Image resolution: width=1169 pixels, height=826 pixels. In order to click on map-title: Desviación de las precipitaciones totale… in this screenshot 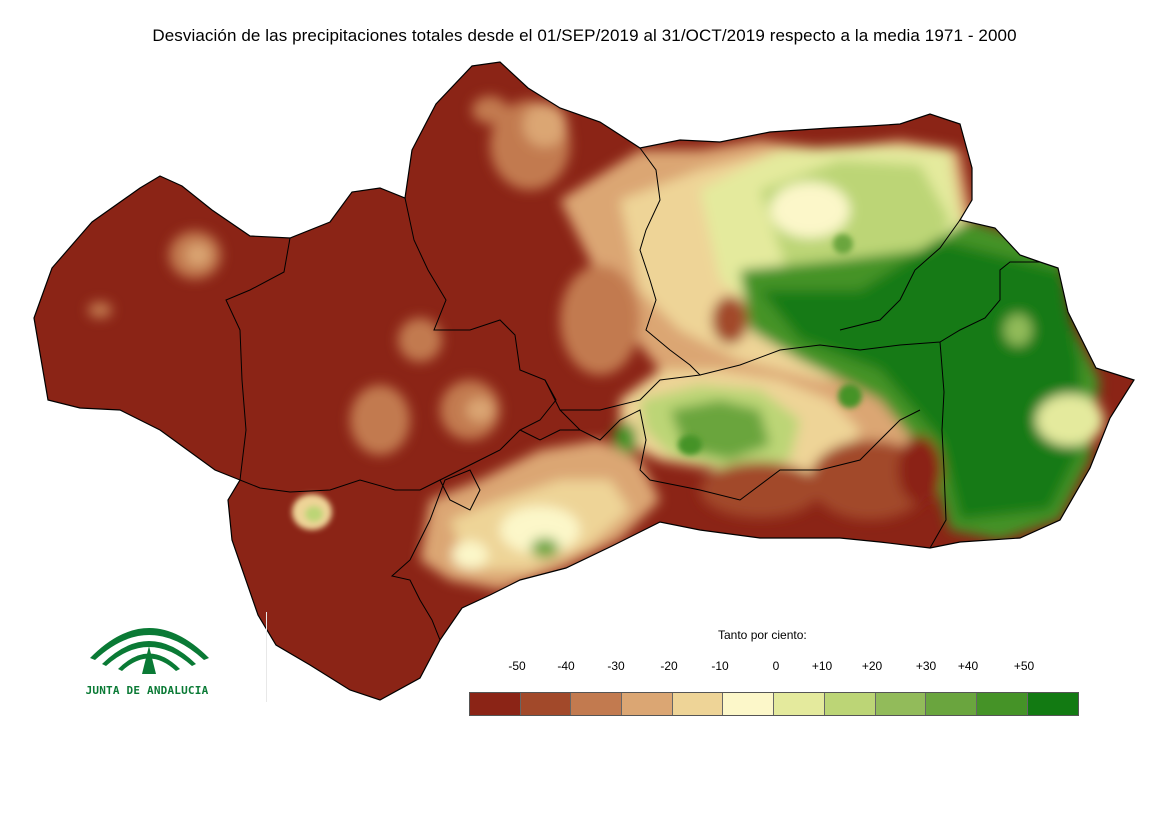, I will do `click(584, 35)`.